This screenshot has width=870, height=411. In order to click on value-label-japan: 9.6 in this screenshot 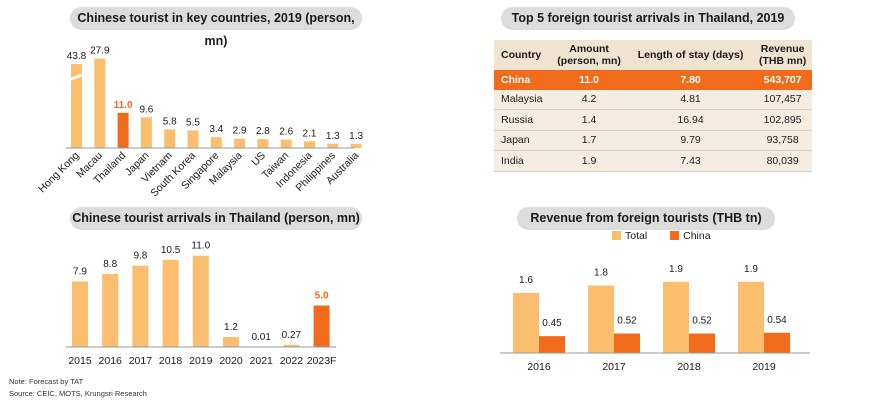, I will do `click(146, 109)`.